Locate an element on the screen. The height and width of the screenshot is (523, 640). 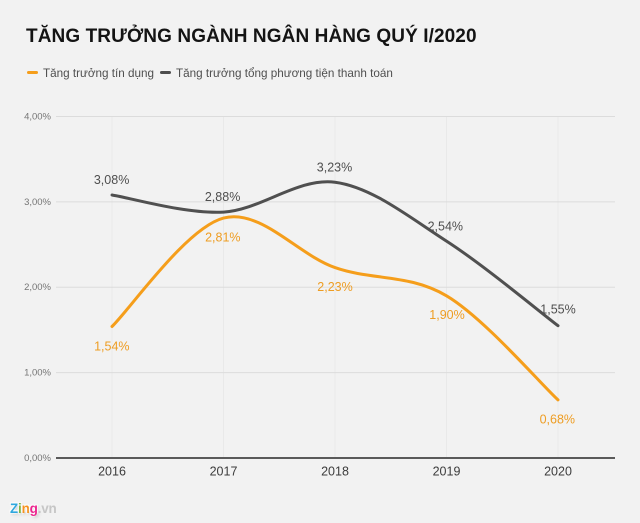
svg-text: 2,88% is located at coordinates (222, 197).